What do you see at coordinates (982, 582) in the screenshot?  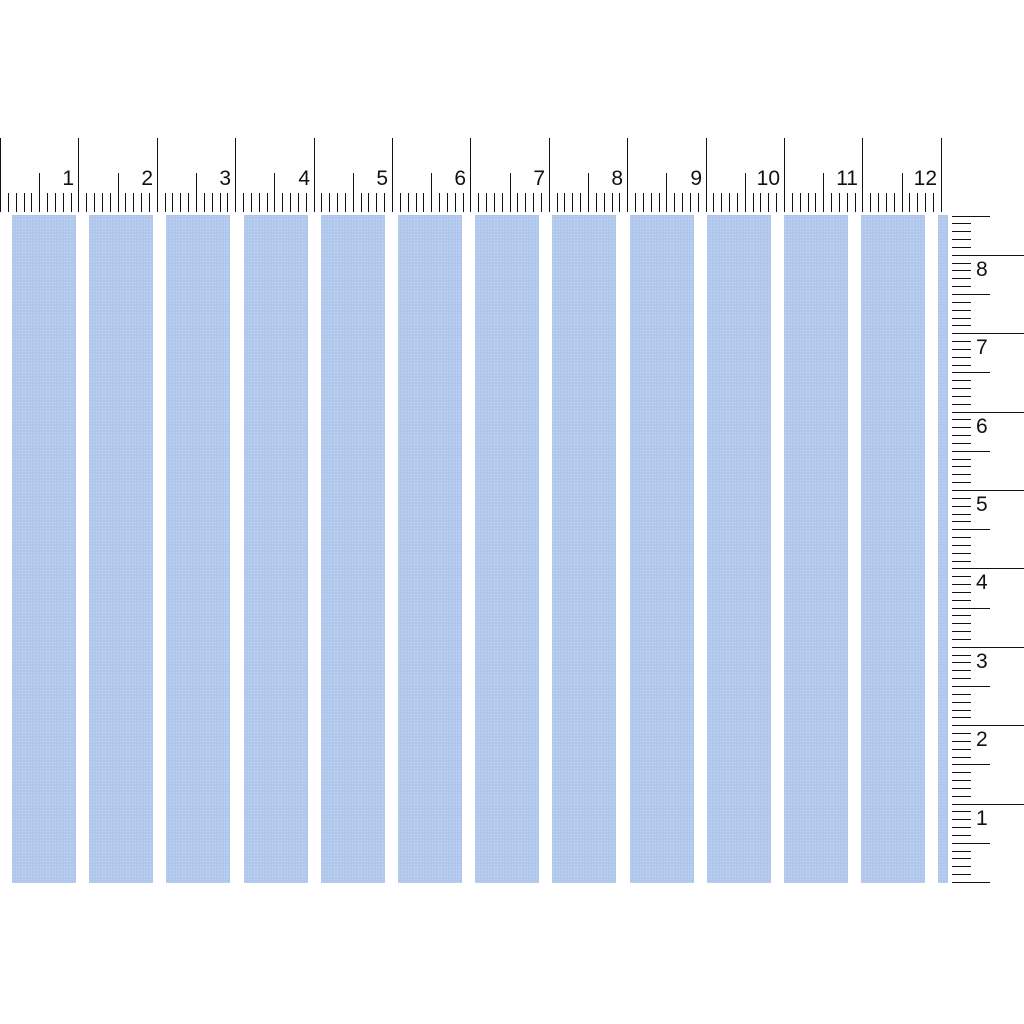 I see `side-ruler-label: 4` at bounding box center [982, 582].